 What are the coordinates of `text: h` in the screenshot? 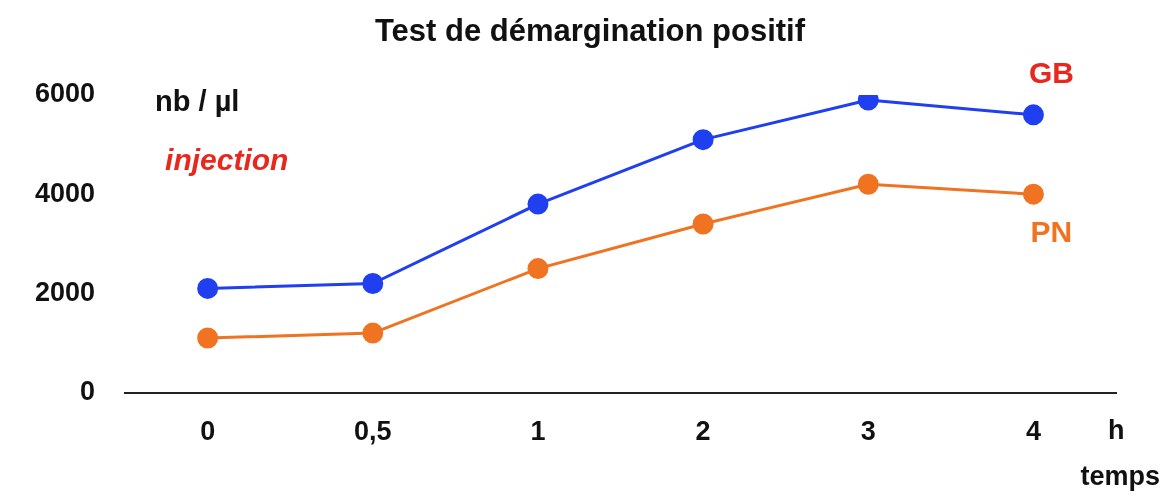 It's located at (1116, 430).